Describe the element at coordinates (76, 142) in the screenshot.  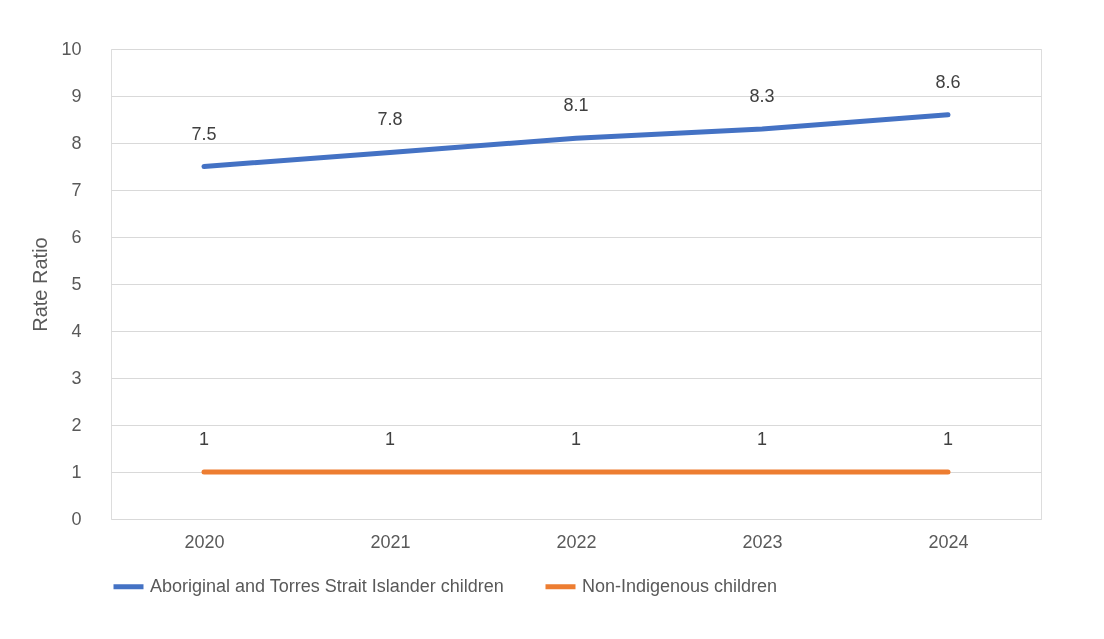
I see `y-tick-label: 8` at that location.